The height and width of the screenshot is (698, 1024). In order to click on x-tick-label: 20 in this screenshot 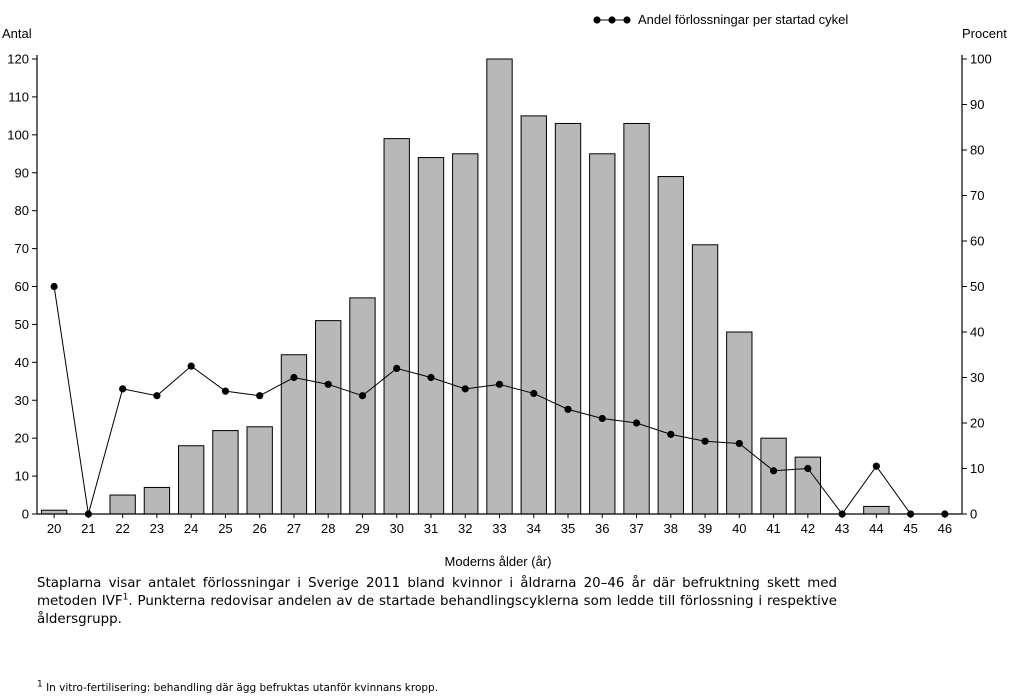, I will do `click(54, 528)`.